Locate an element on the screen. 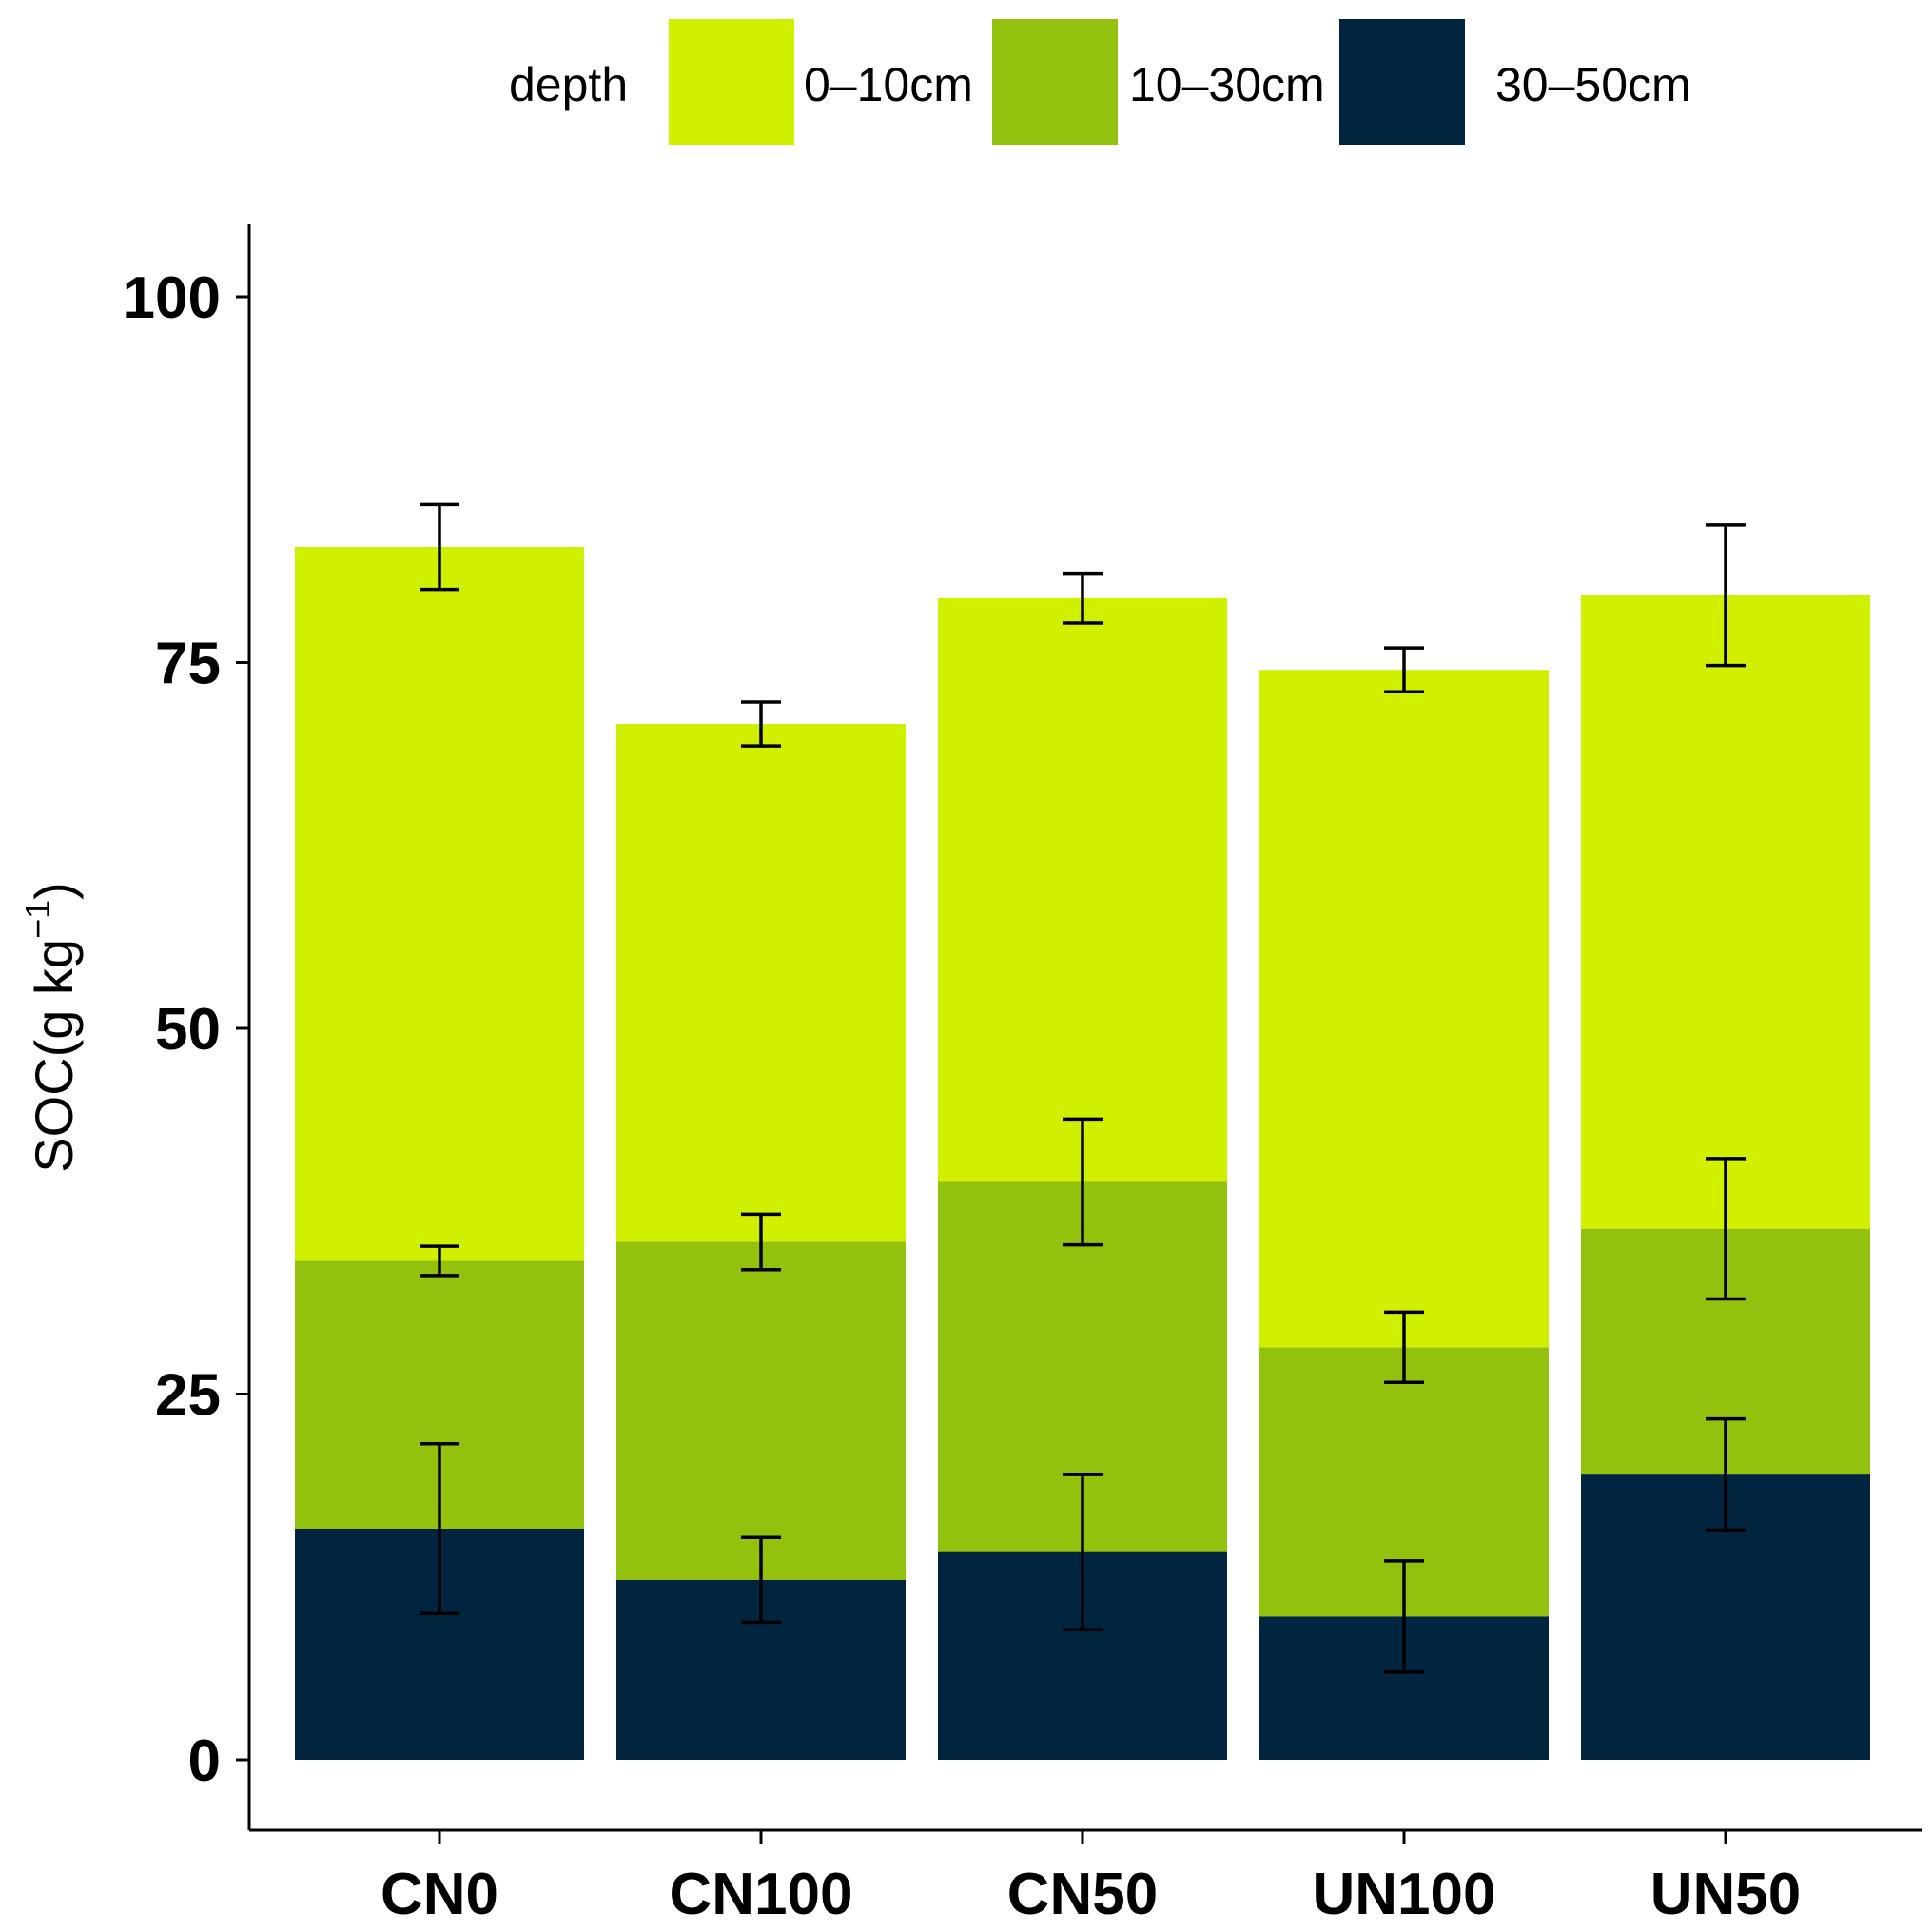 The width and height of the screenshot is (1932, 1932). error-bar-cn100-10-30cm is located at coordinates (761, 1242).